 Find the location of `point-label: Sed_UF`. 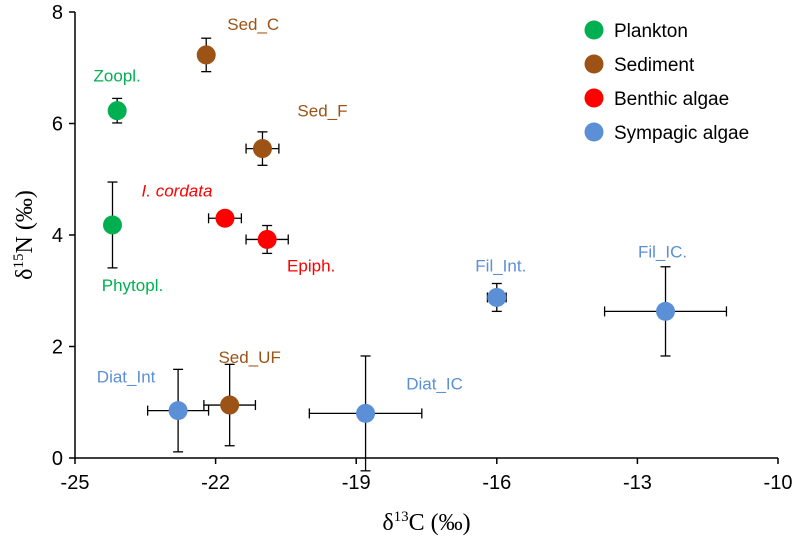

point-label: Sed_UF is located at coordinates (249, 357).